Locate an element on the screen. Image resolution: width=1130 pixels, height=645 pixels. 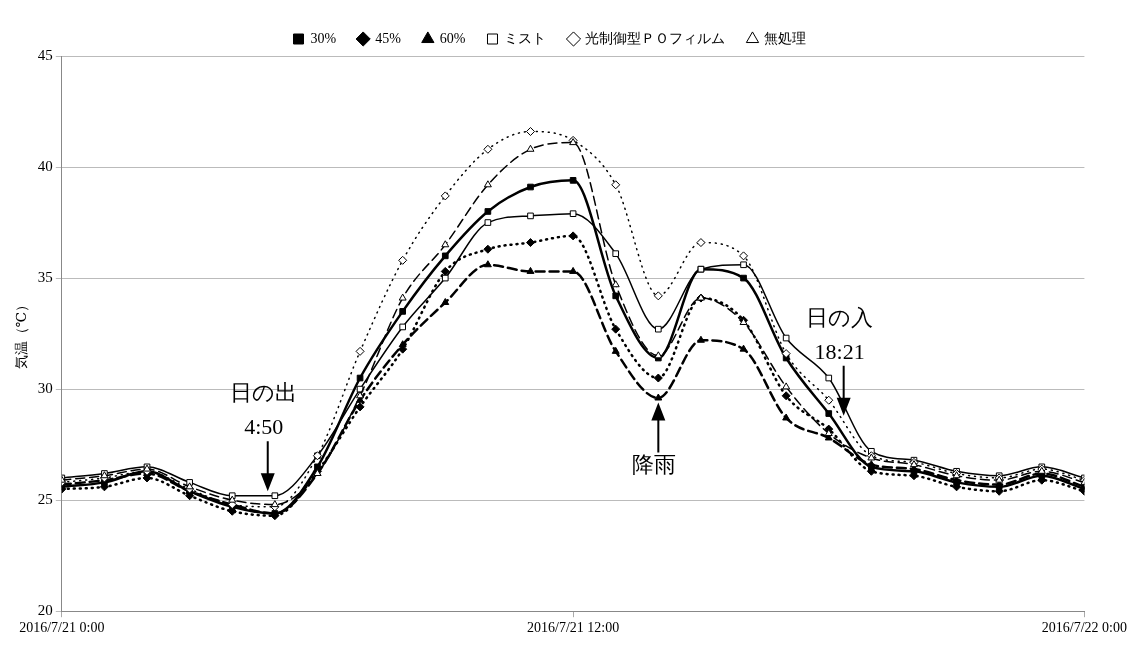
x-tick-label: 2016/7/21 12:00 is located at coordinates (573, 628).